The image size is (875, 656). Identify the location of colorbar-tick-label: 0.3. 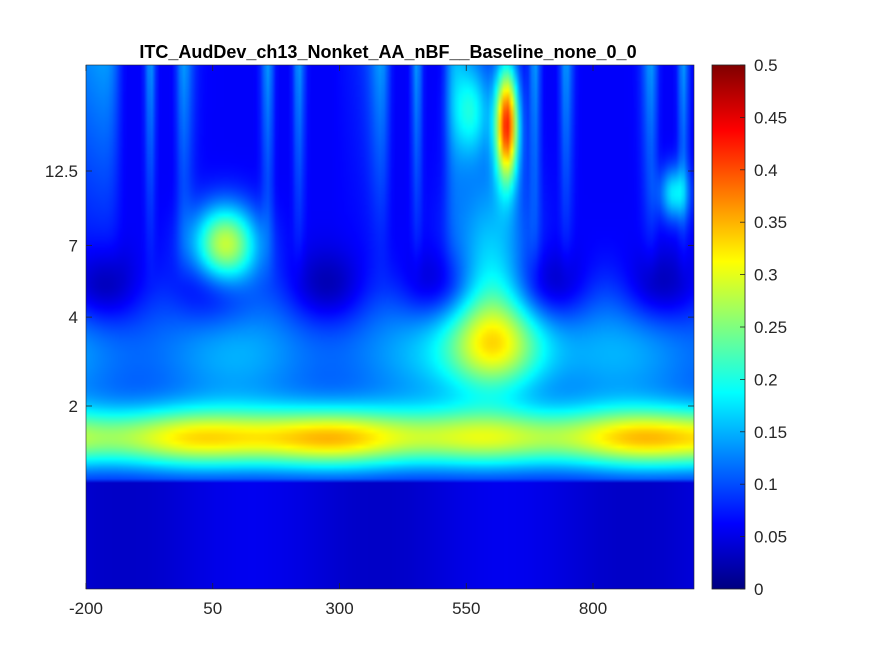
(766, 275).